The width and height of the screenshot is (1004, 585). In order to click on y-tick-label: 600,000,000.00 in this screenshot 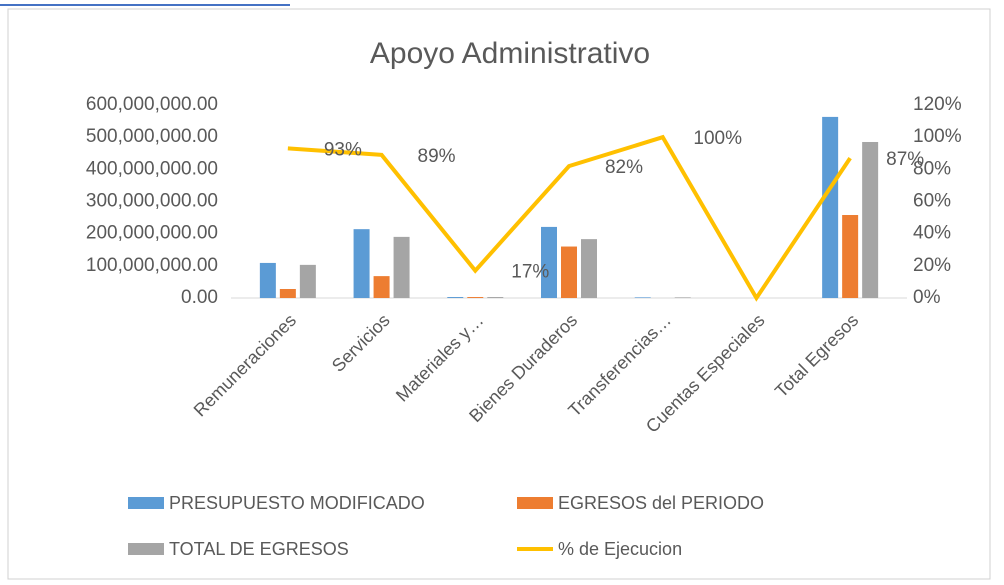, I will do `click(152, 104)`.